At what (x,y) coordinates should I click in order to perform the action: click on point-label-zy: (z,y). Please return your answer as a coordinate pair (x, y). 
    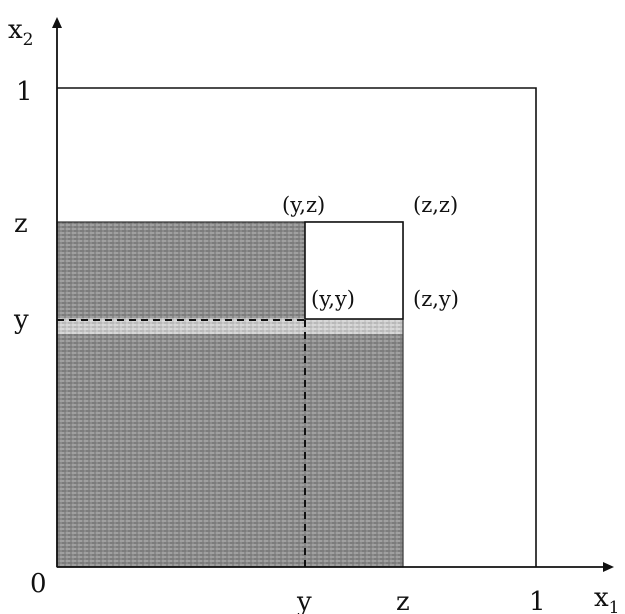
    Looking at the image, I should click on (436, 299).